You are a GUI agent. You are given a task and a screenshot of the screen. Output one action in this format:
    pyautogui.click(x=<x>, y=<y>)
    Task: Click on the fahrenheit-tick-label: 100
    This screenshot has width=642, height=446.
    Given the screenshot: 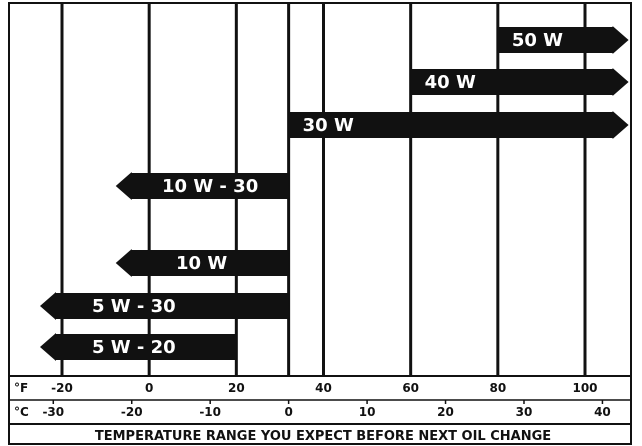 What is the action you would take?
    pyautogui.click(x=584, y=388)
    